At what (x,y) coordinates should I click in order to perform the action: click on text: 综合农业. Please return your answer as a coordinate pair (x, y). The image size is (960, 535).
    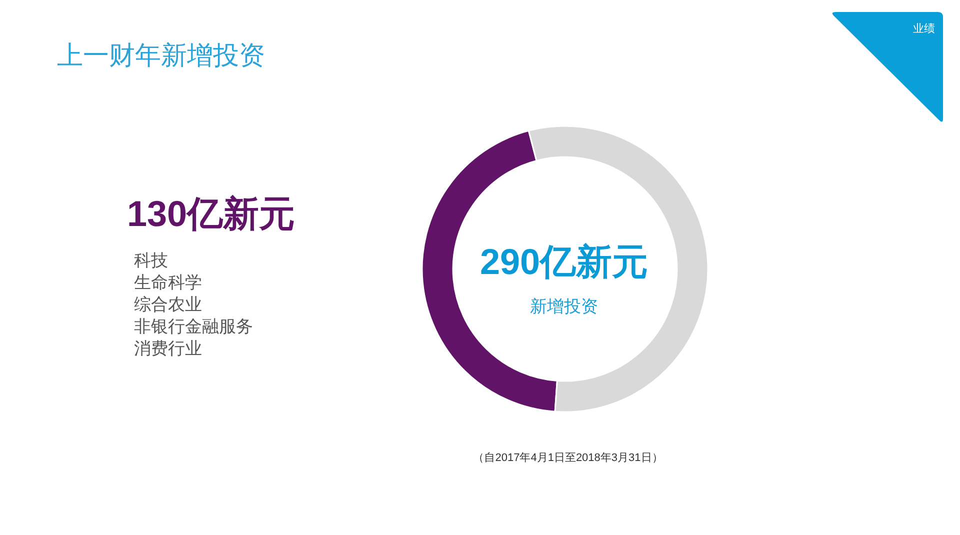
    Looking at the image, I should click on (168, 304).